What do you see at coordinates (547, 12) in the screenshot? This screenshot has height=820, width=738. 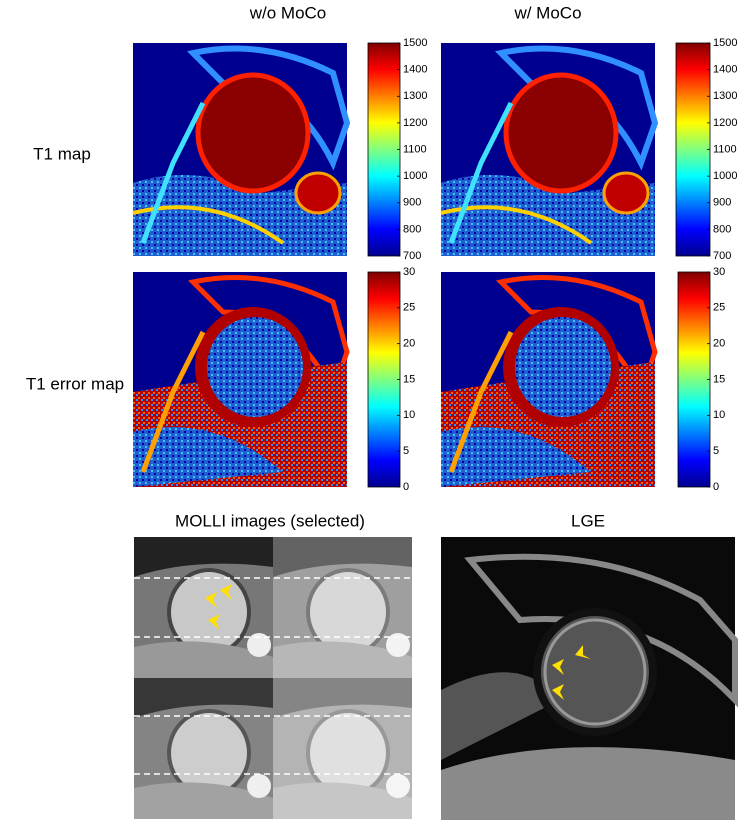 I see `column-title: w/ MoCo` at bounding box center [547, 12].